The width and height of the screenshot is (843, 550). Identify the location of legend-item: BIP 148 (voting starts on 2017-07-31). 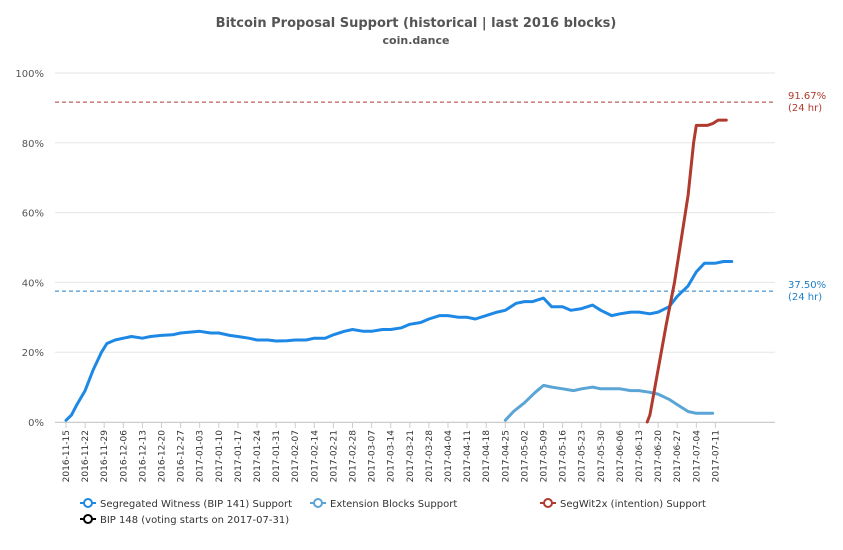
(184, 520).